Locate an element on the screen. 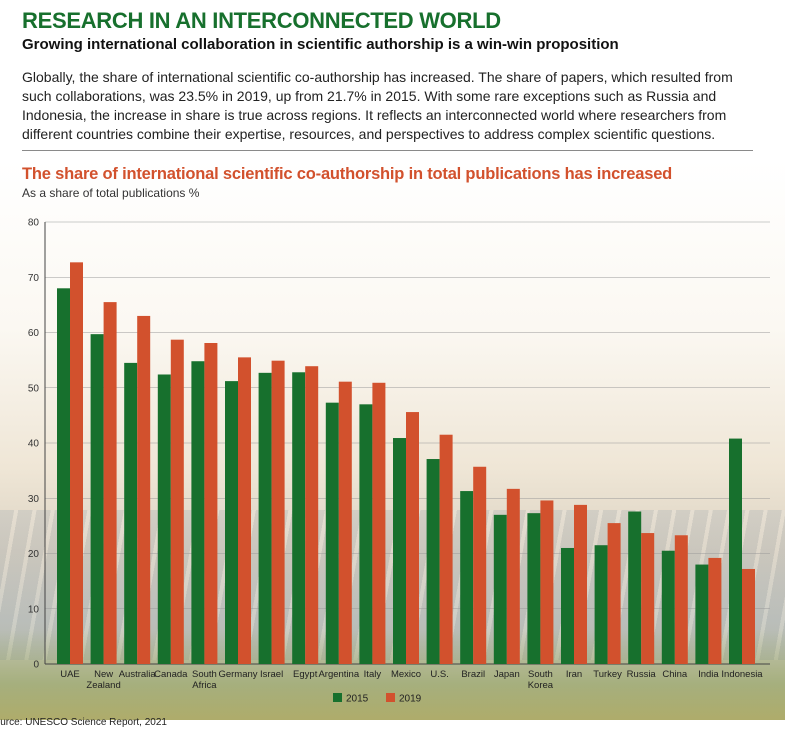 This screenshot has height=735, width=785. y-tick-label: 40 is located at coordinates (34, 444).